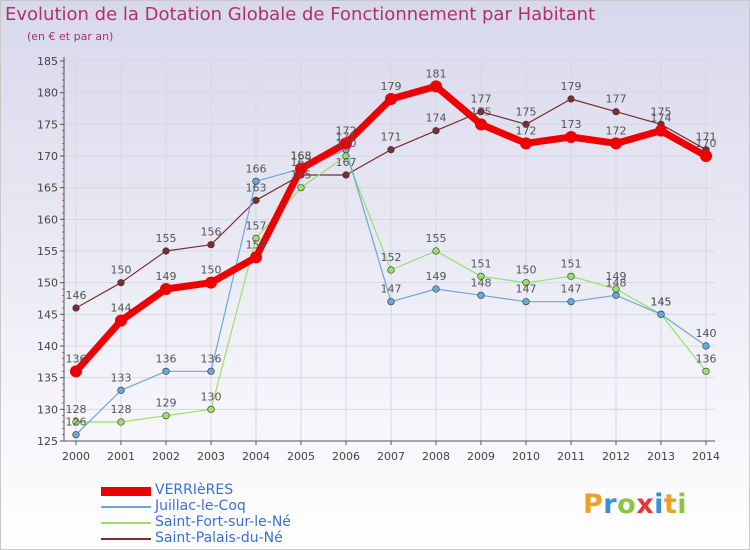 This screenshot has width=750, height=550. What do you see at coordinates (593, 504) in the screenshot?
I see `logo-letter: P` at bounding box center [593, 504].